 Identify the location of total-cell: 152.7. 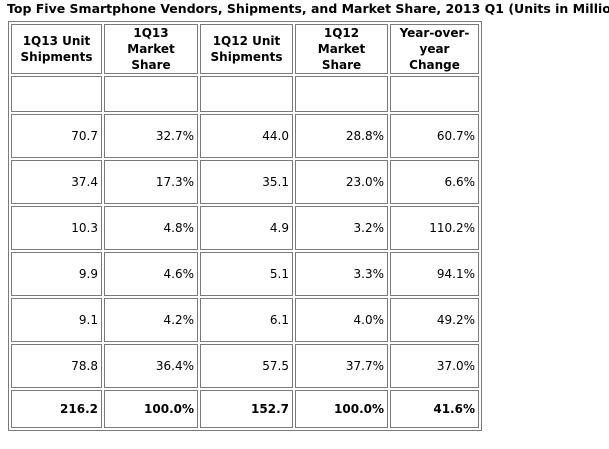
(246, 409).